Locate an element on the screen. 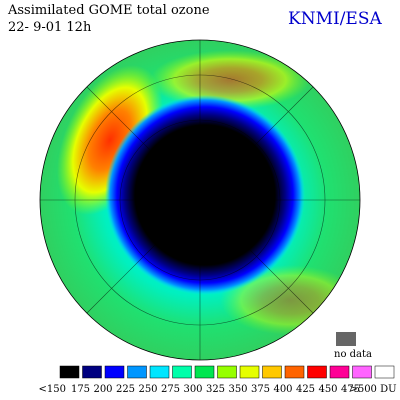 The image size is (400, 400). date: 22- 9-01 12h is located at coordinates (50, 27).